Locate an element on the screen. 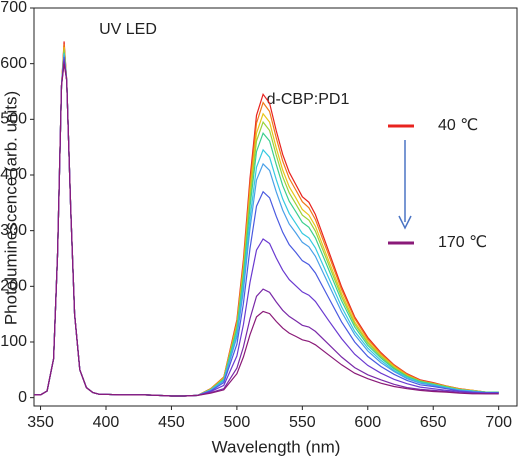 This screenshot has height=466, width=520. y-tick-label: 200 is located at coordinates (13, 286).